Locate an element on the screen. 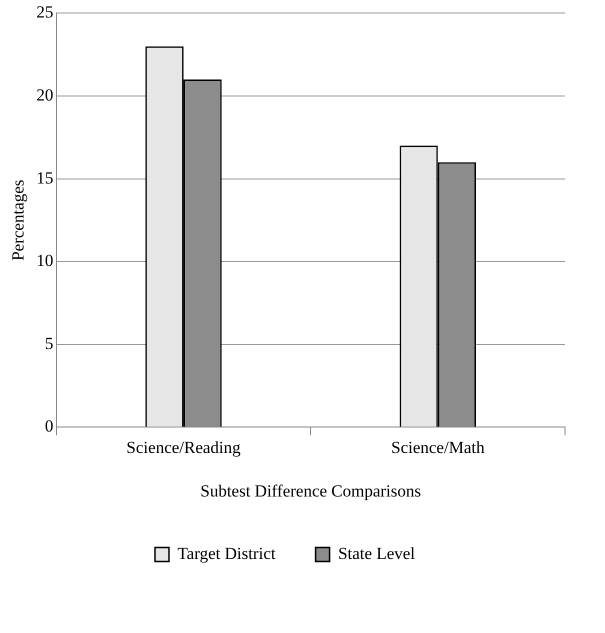 The width and height of the screenshot is (605, 633). y-tick-label: 0 is located at coordinates (49, 426).